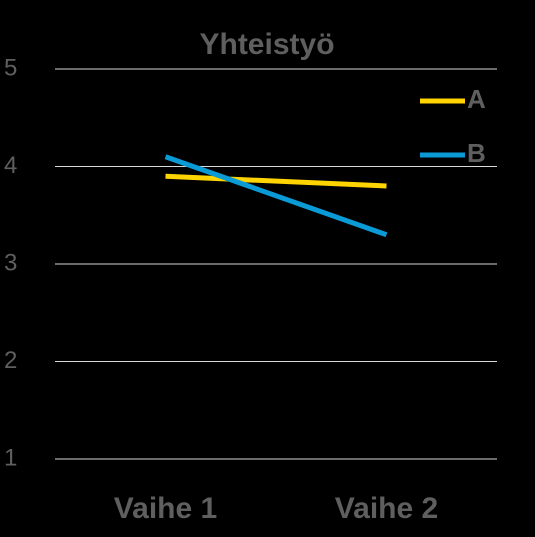 The width and height of the screenshot is (535, 537). I want to click on y-tick-label: 2, so click(10, 360).